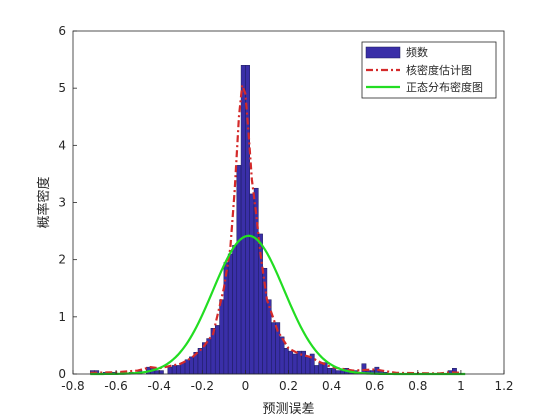  Describe the element at coordinates (246, 386) in the screenshot. I see `x-tick-label: 0` at that location.